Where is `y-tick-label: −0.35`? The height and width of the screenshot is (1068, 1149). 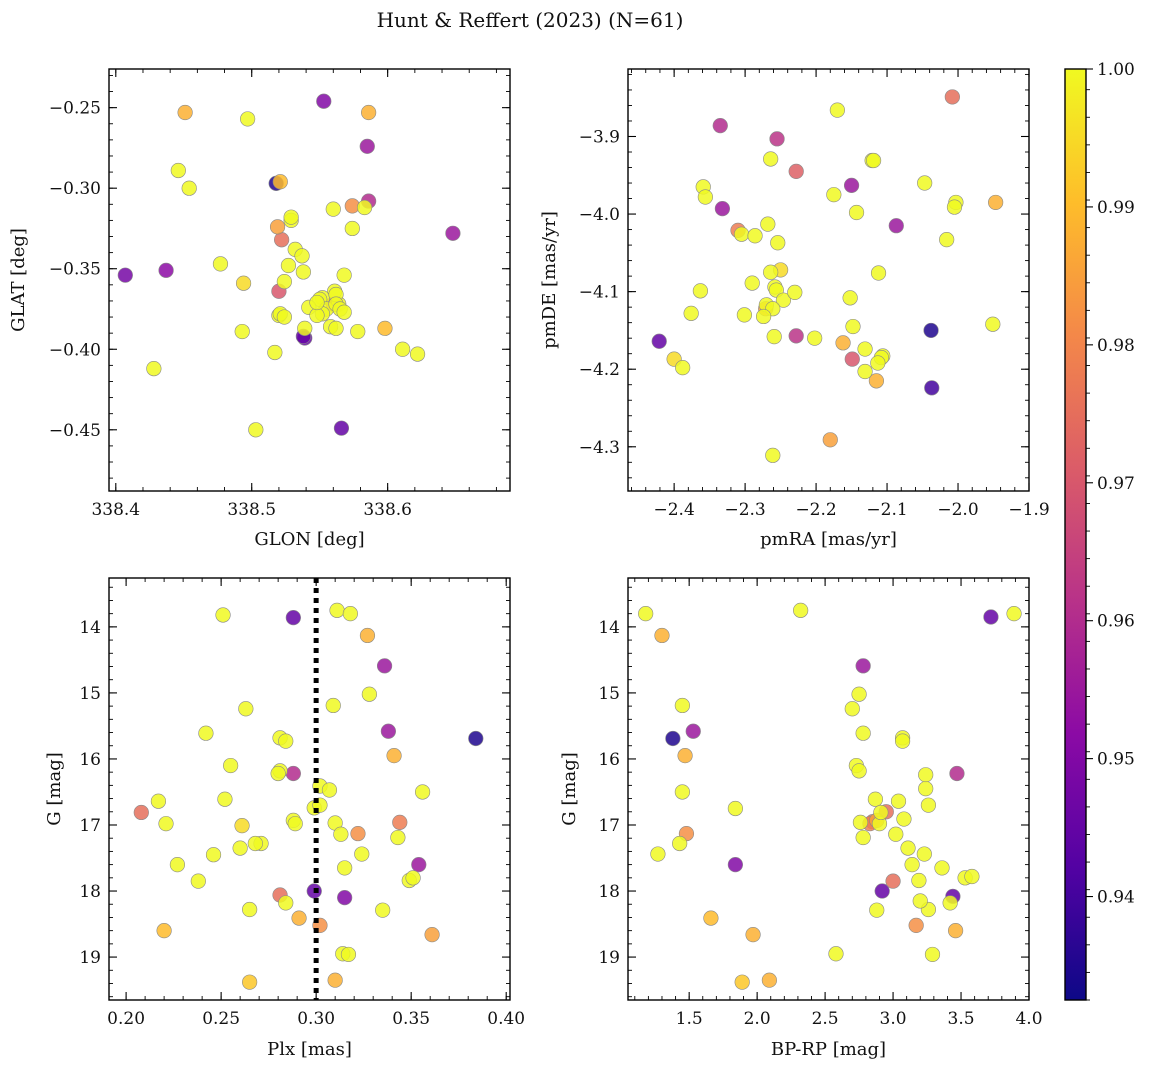 y-tick-label: −0.35 is located at coordinates (75, 270).